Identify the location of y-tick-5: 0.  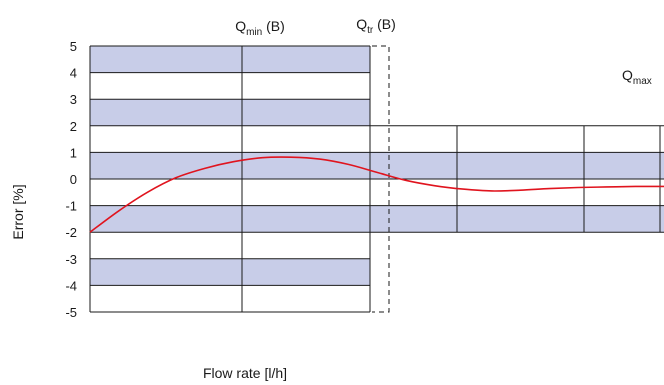
(73, 179).